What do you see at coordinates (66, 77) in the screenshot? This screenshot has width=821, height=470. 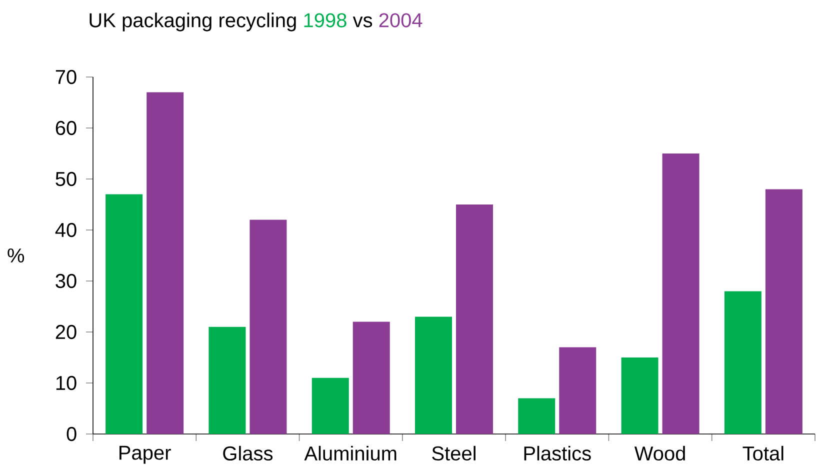 I see `y-tick-label: 70` at bounding box center [66, 77].